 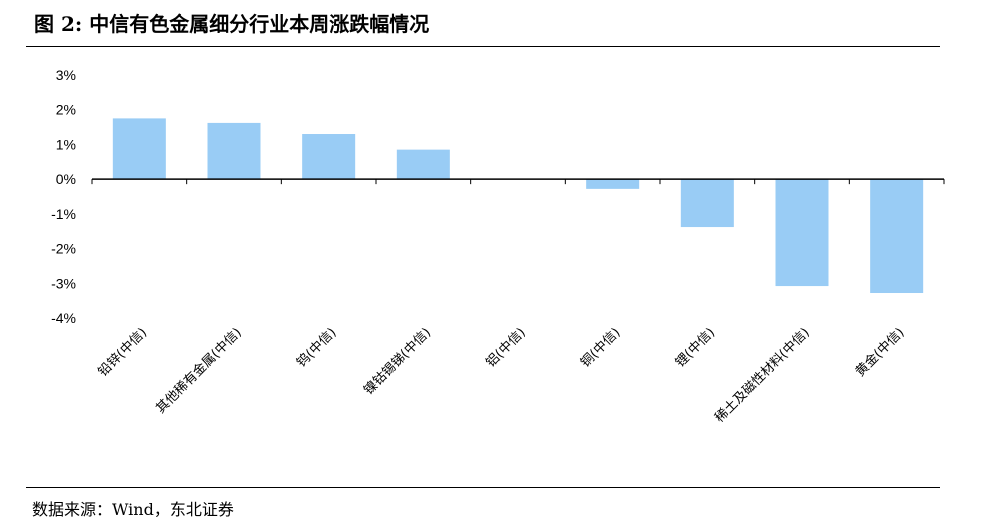 What do you see at coordinates (66, 179) in the screenshot?
I see `y-tick-label: 0%` at bounding box center [66, 179].